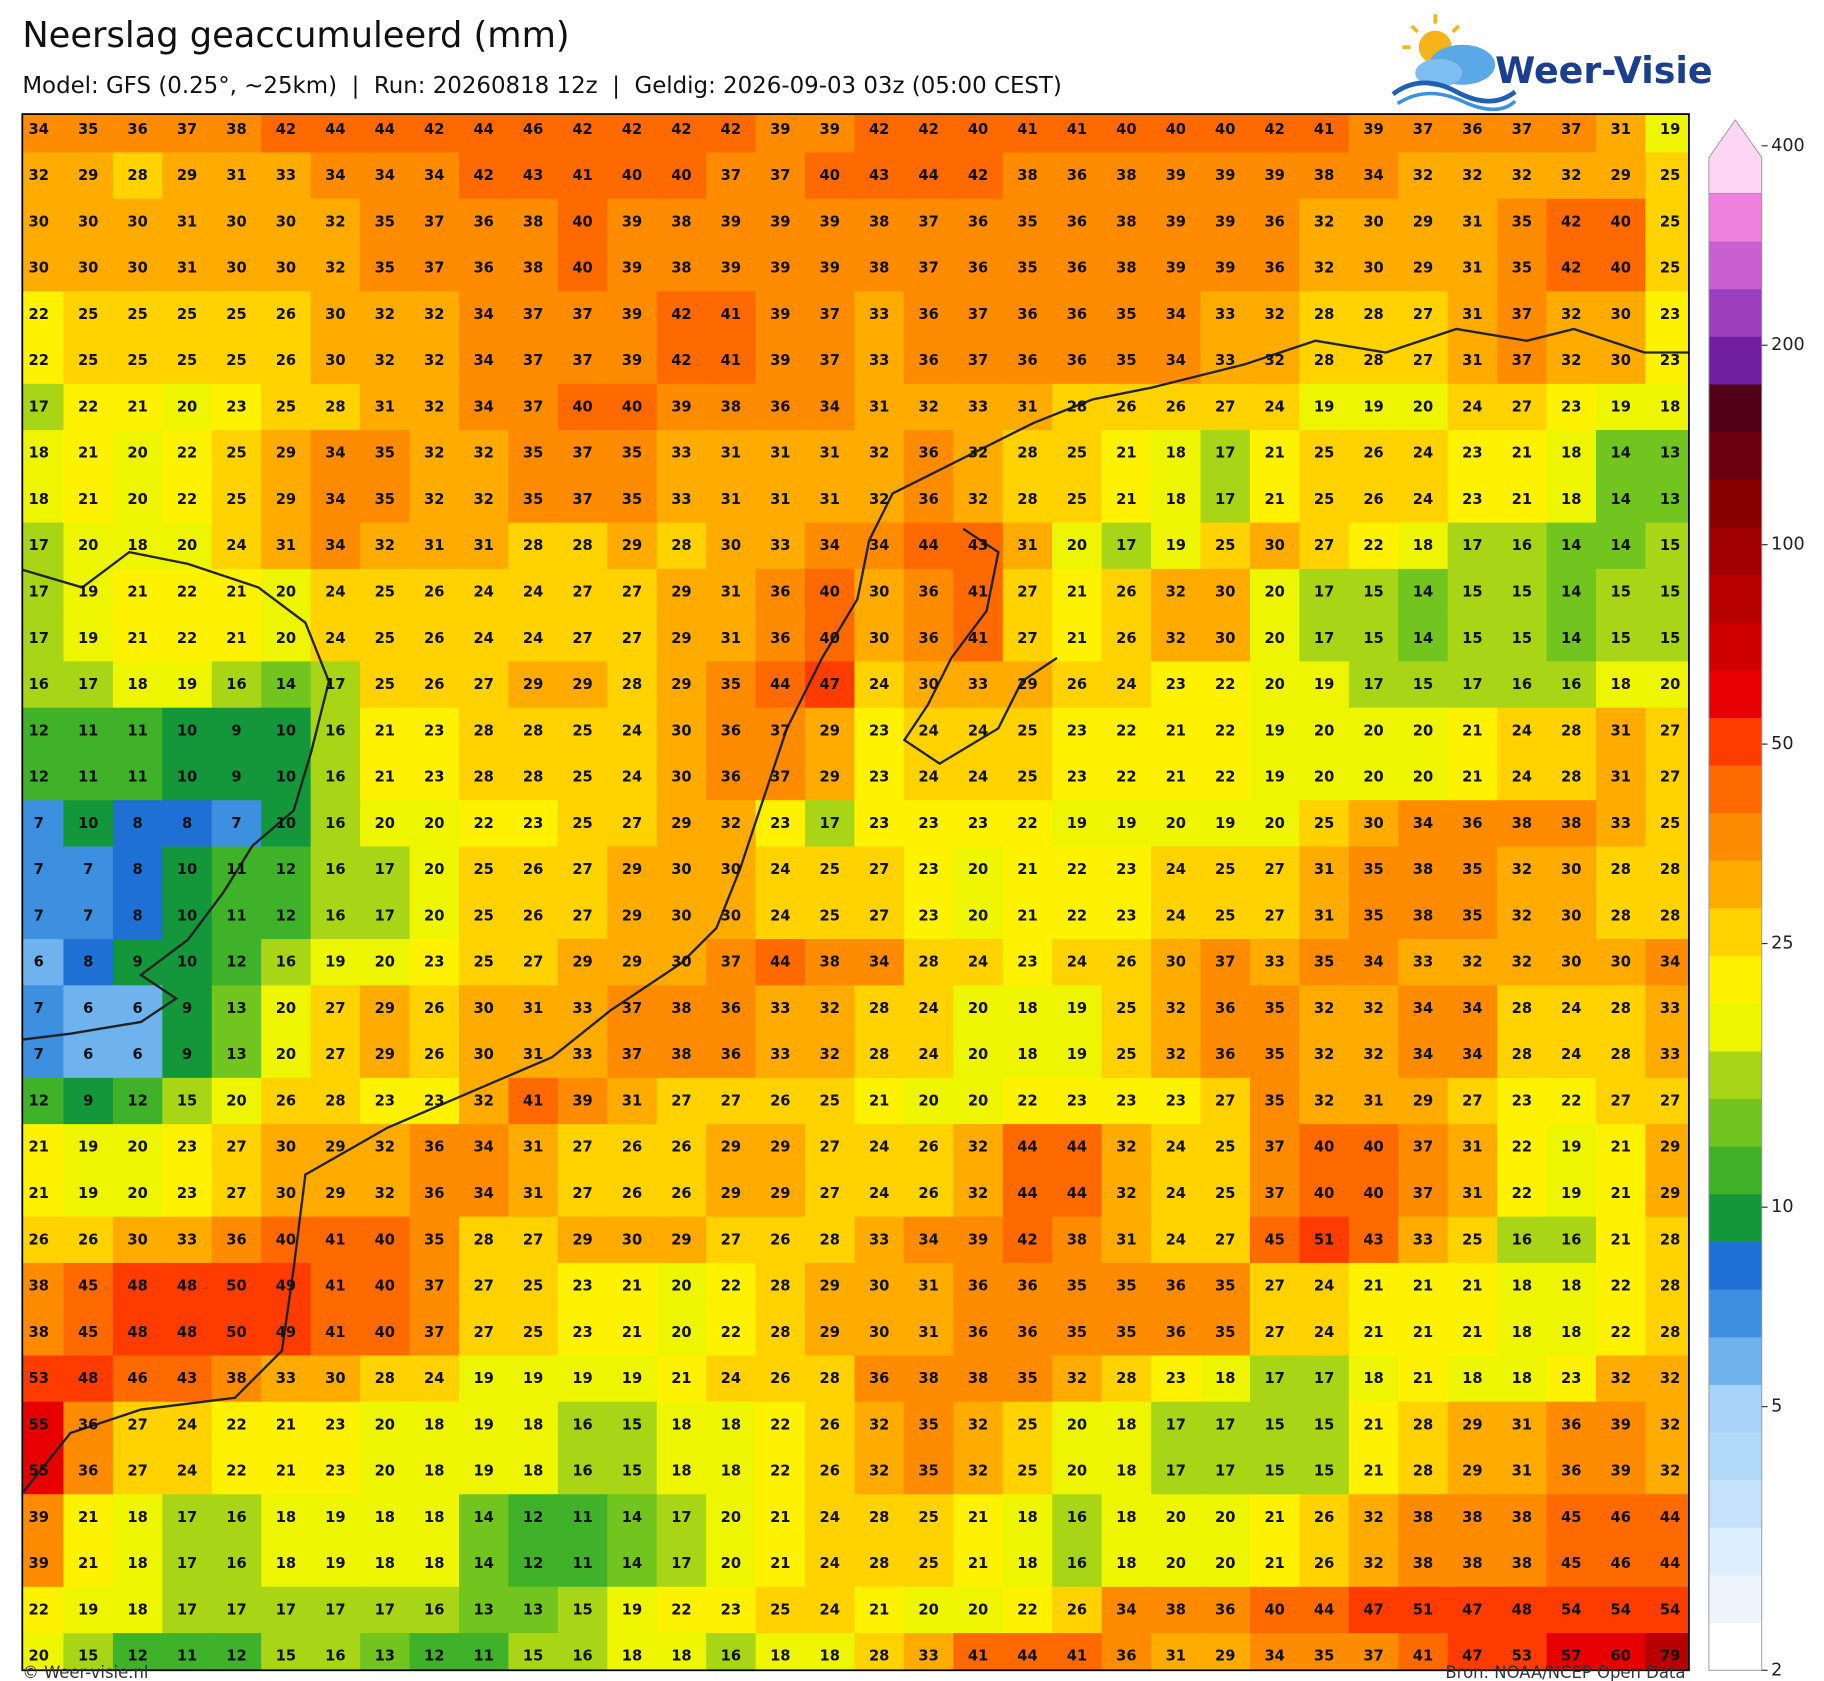  Describe the element at coordinates (434, 684) in the screenshot. I see `precip-value: 26` at that location.